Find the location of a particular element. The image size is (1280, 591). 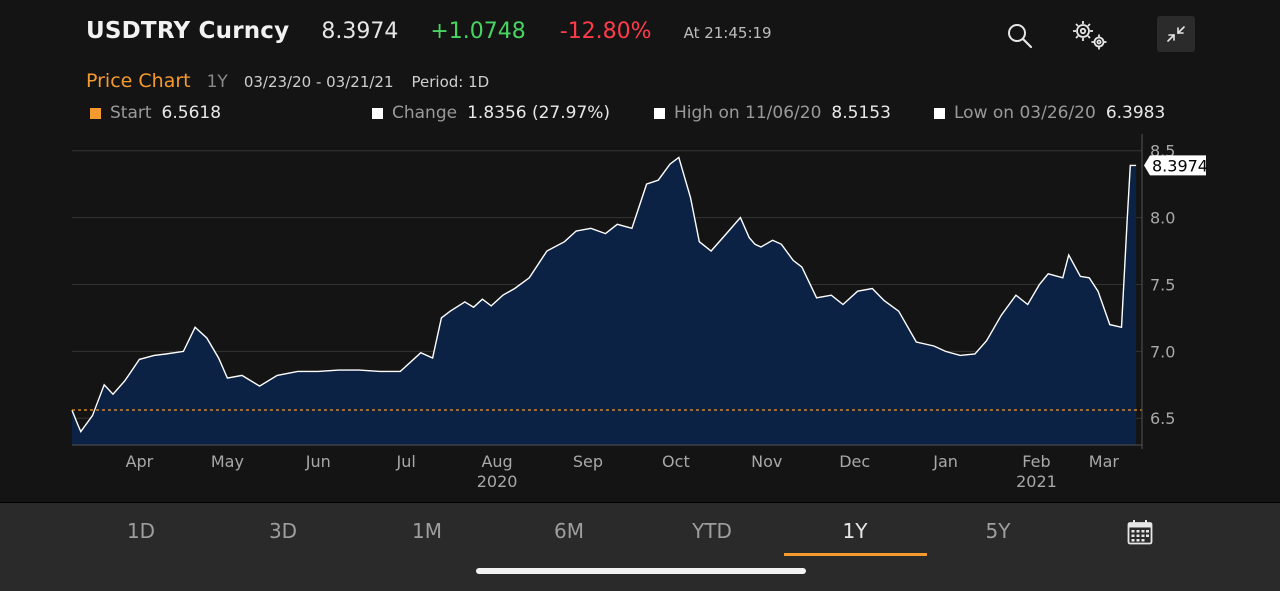

stat-label: Change is located at coordinates (425, 113).